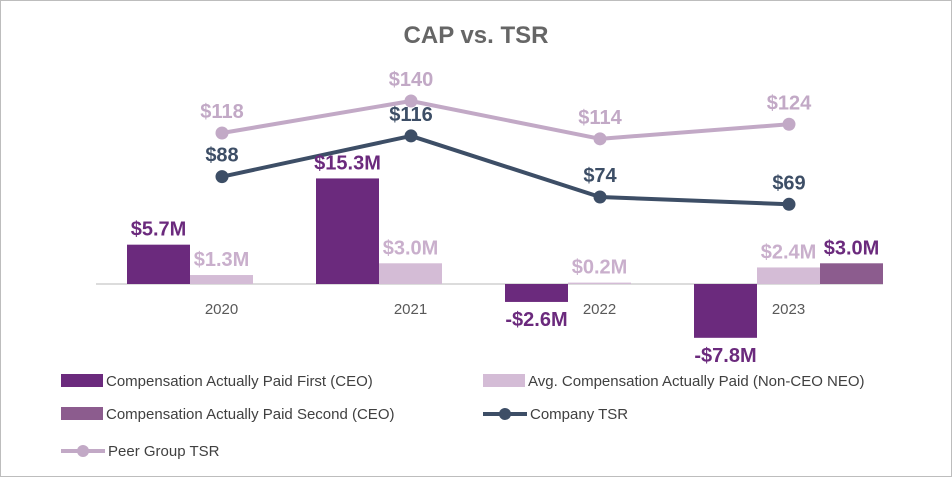 The height and width of the screenshot is (477, 952). What do you see at coordinates (410, 273) in the screenshot?
I see `bar-avg-compensation-actually-paid-non-ceo-neo-2021` at bounding box center [410, 273].